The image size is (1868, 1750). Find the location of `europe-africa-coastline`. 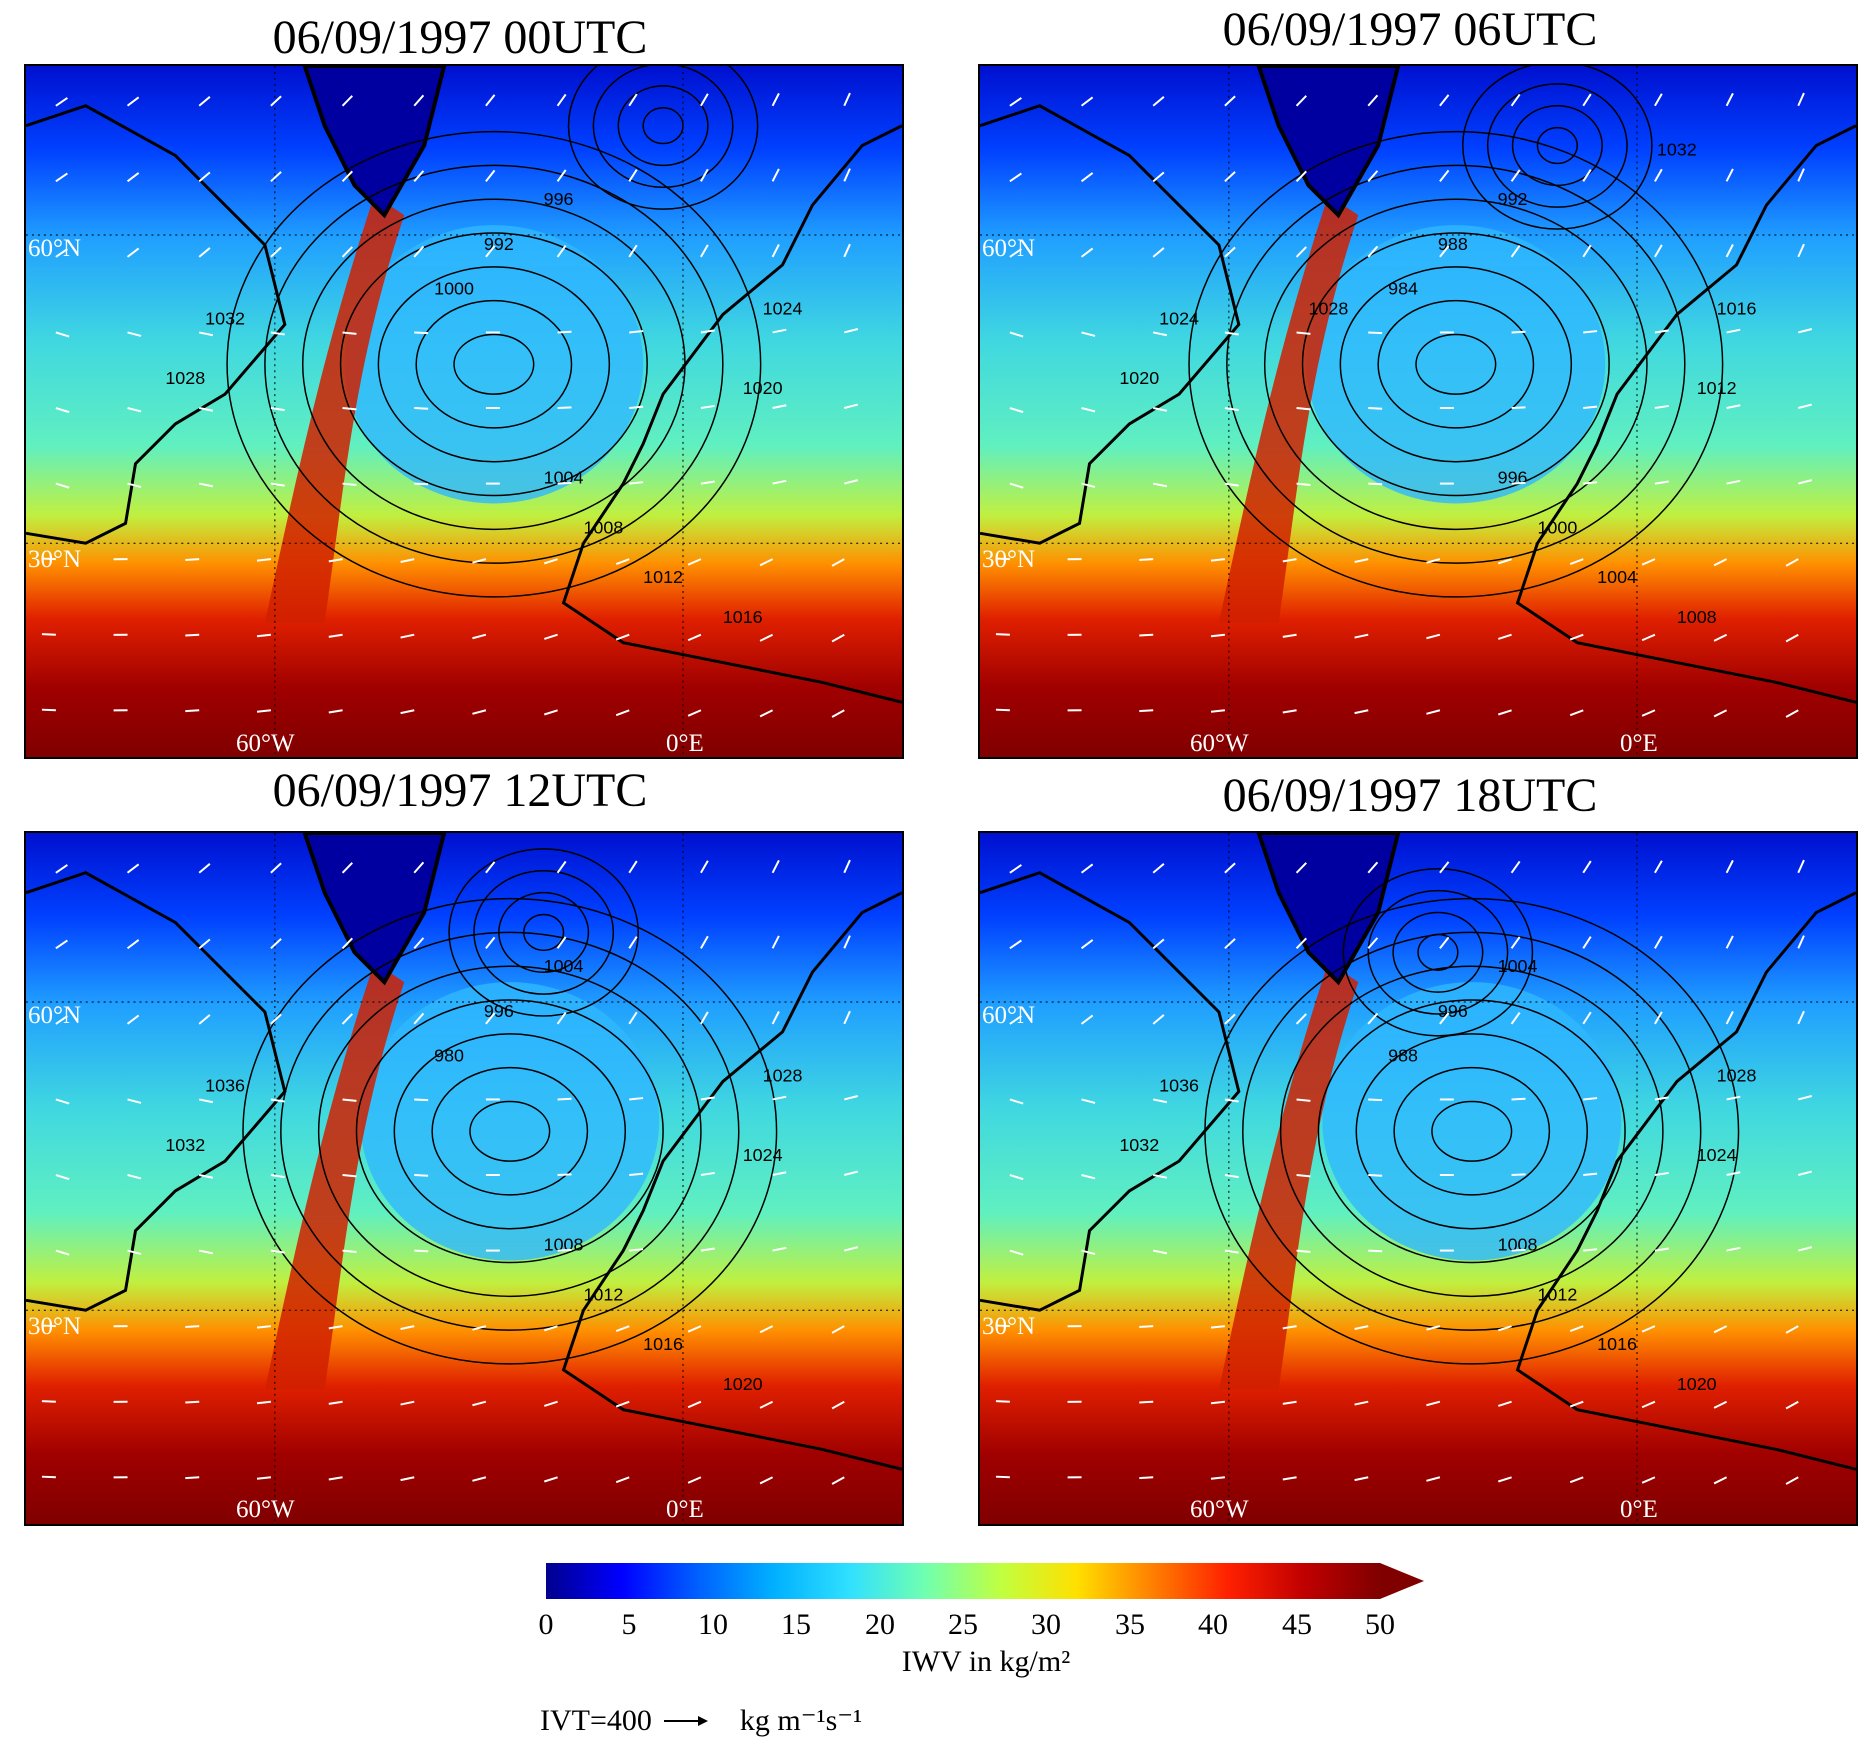

europe-africa-coastline is located at coordinates (731, 414).